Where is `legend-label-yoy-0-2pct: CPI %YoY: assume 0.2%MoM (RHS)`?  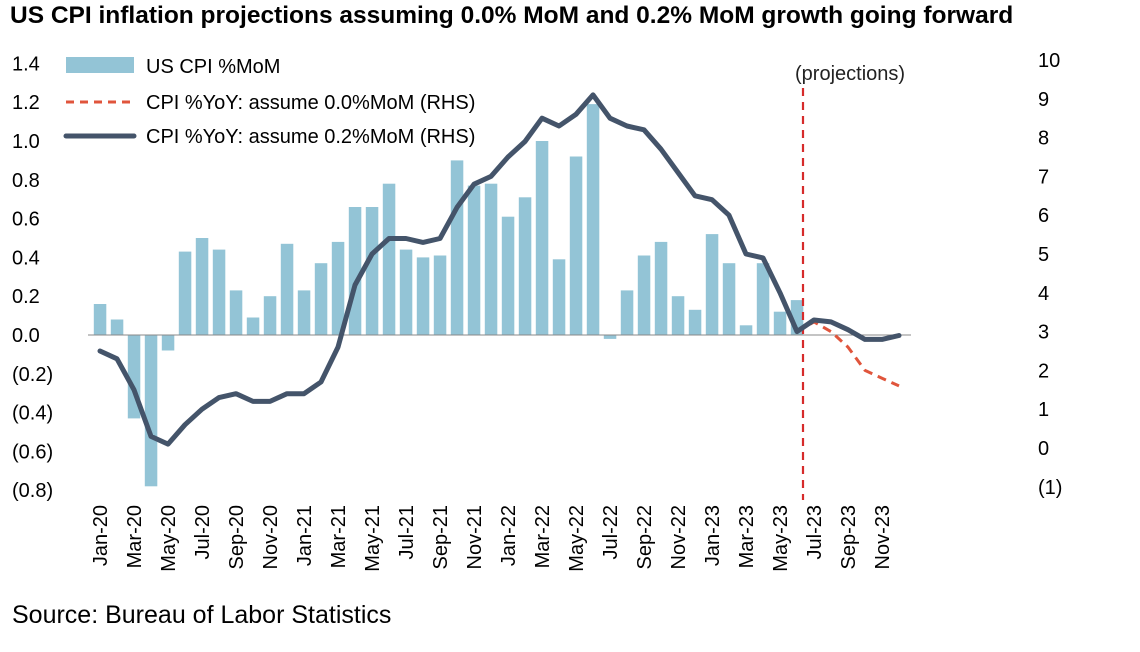
legend-label-yoy-0-2pct: CPI %YoY: assume 0.2%MoM (RHS) is located at coordinates (310, 137).